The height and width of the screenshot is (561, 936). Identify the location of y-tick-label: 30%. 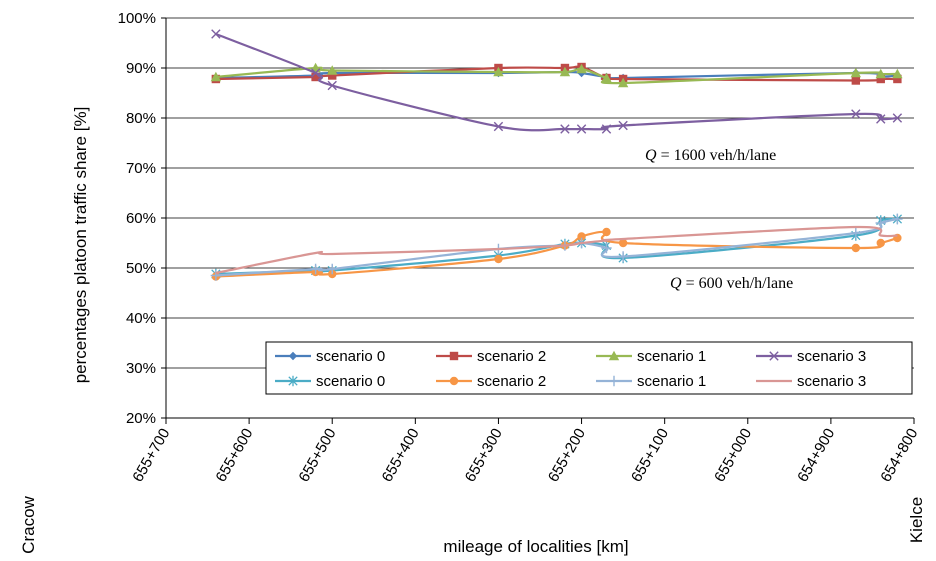
(141, 368).